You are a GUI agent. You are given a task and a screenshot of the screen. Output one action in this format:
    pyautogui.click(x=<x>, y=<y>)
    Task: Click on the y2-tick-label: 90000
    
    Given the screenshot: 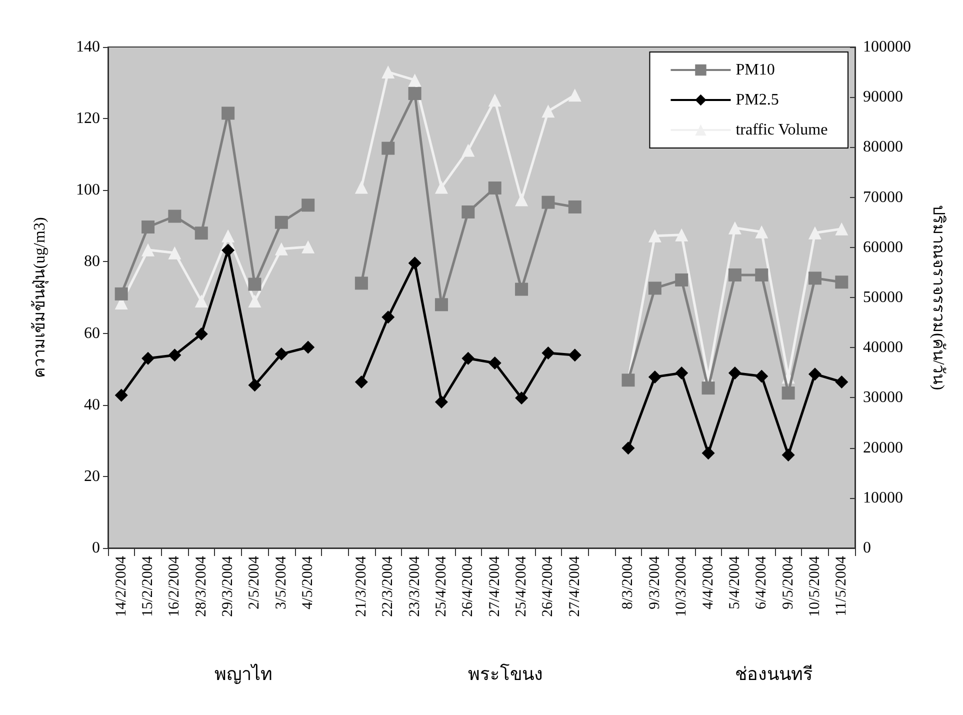 What is the action you would take?
    pyautogui.click(x=883, y=97)
    